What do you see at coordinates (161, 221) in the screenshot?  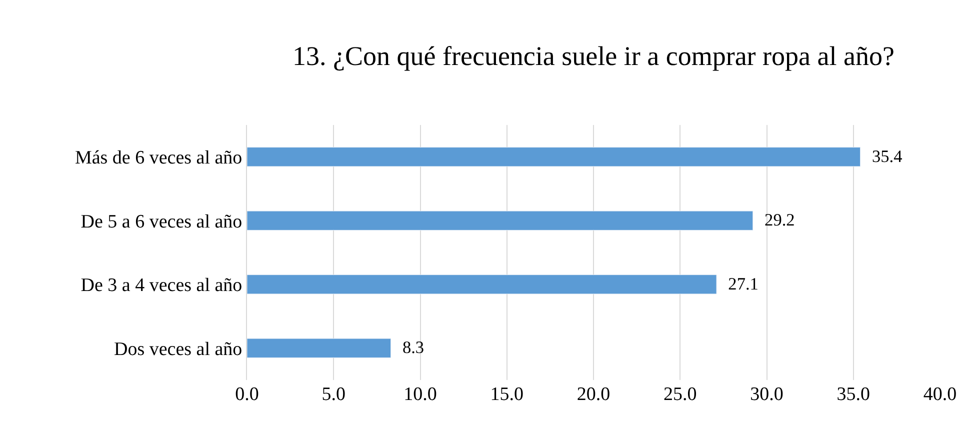 I see `y-tick-label: De 5 a 6 veces al año` at bounding box center [161, 221].